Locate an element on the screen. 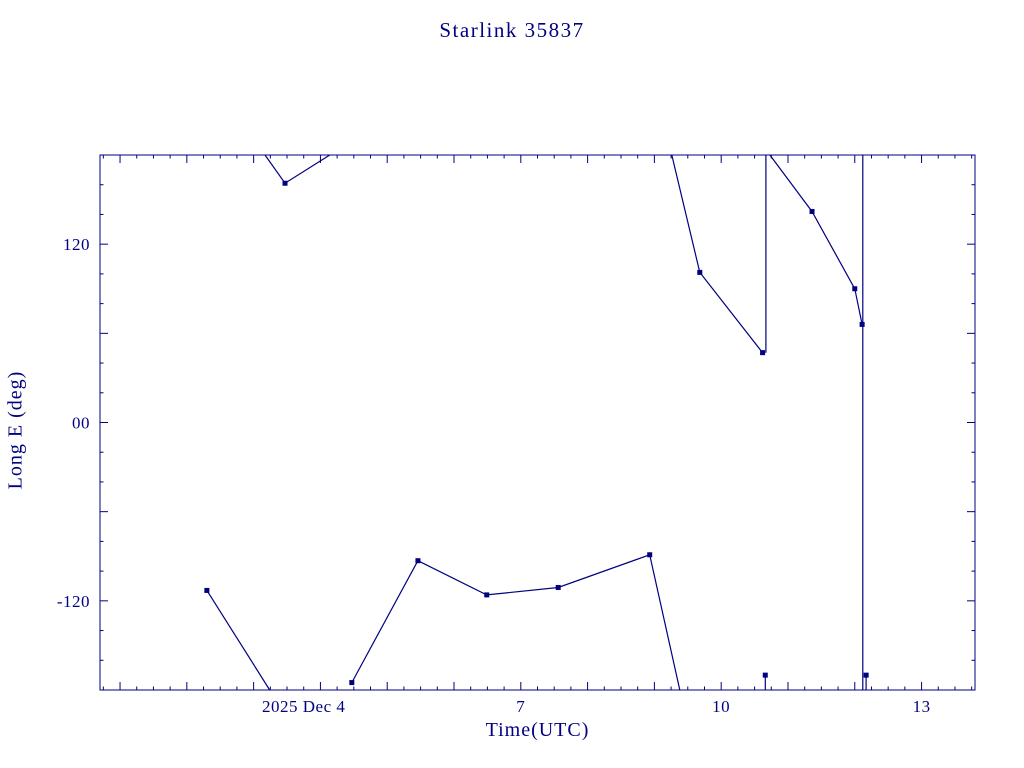  chart-title: Starlink 35837 is located at coordinates (512, 30).